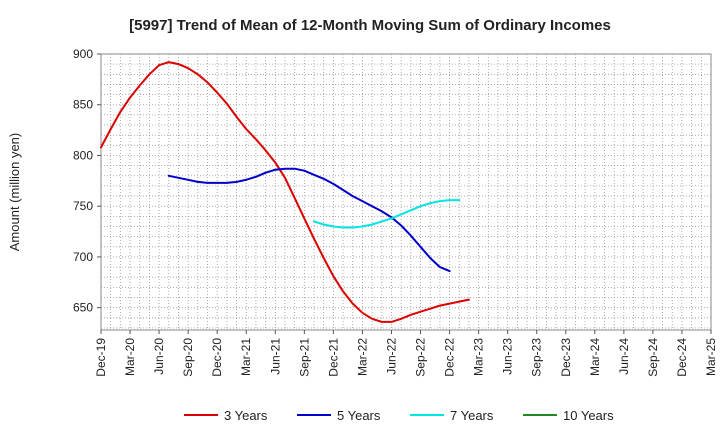 This screenshot has width=720, height=440. I want to click on x-tick-label: Mar-20, so click(130, 357).